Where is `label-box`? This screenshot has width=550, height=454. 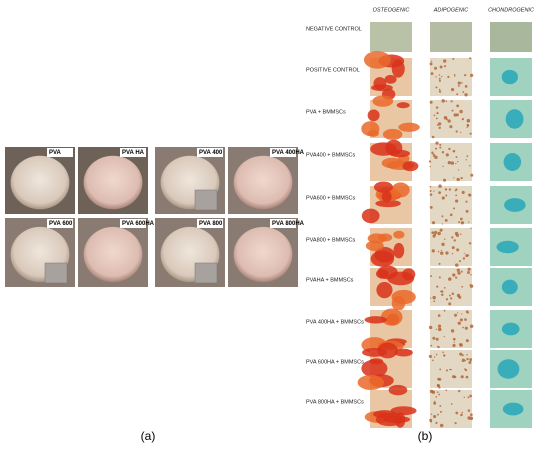 label-box is located at coordinates (60, 223).